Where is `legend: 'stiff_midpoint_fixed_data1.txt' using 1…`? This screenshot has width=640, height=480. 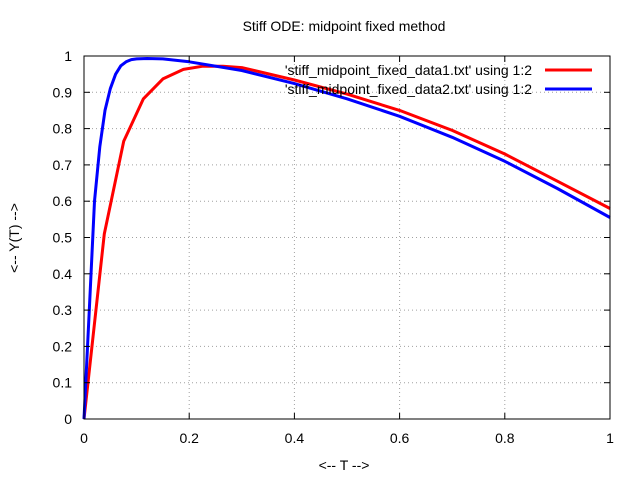 legend: 'stiff_midpoint_fixed_data1.txt' using 1… is located at coordinates (438, 79).